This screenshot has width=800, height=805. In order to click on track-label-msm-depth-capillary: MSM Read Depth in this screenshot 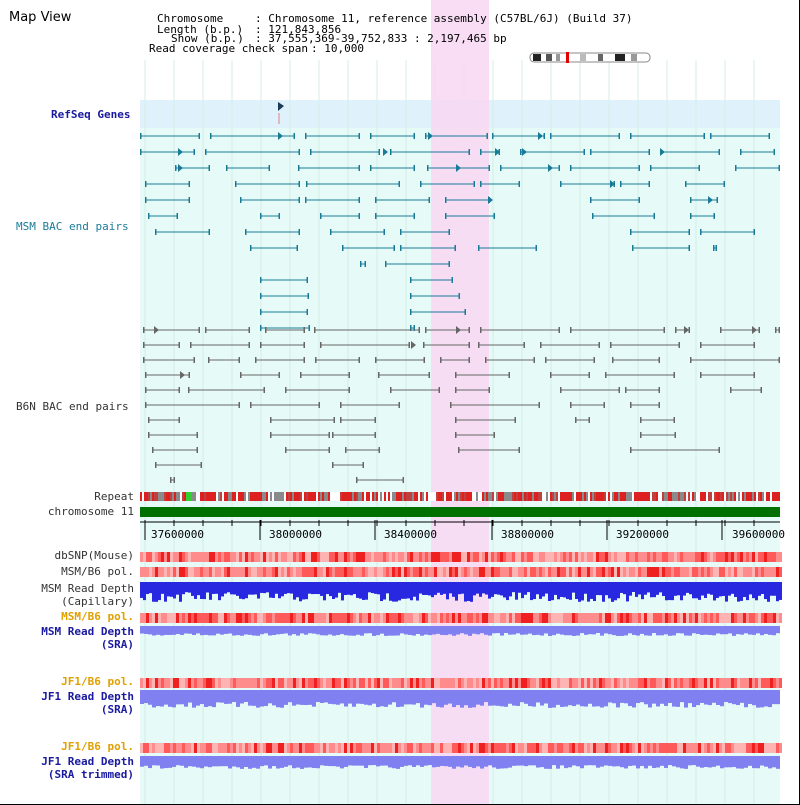, I will do `click(87, 588)`.